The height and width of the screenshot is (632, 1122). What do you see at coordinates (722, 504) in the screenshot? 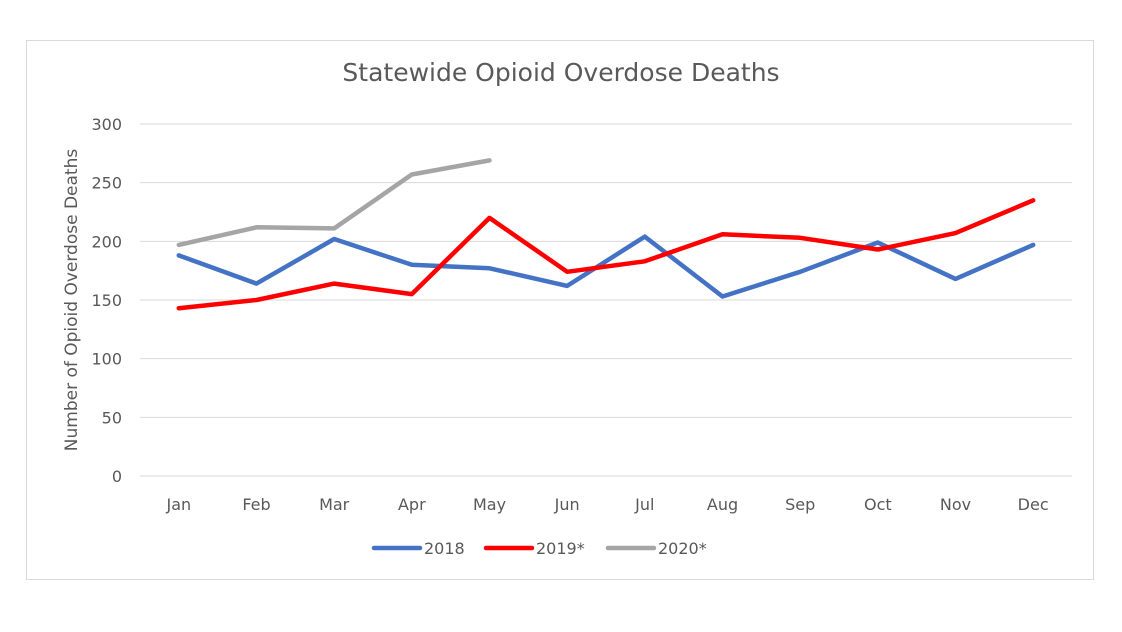
I see `x-tick-label: Aug` at bounding box center [722, 504].